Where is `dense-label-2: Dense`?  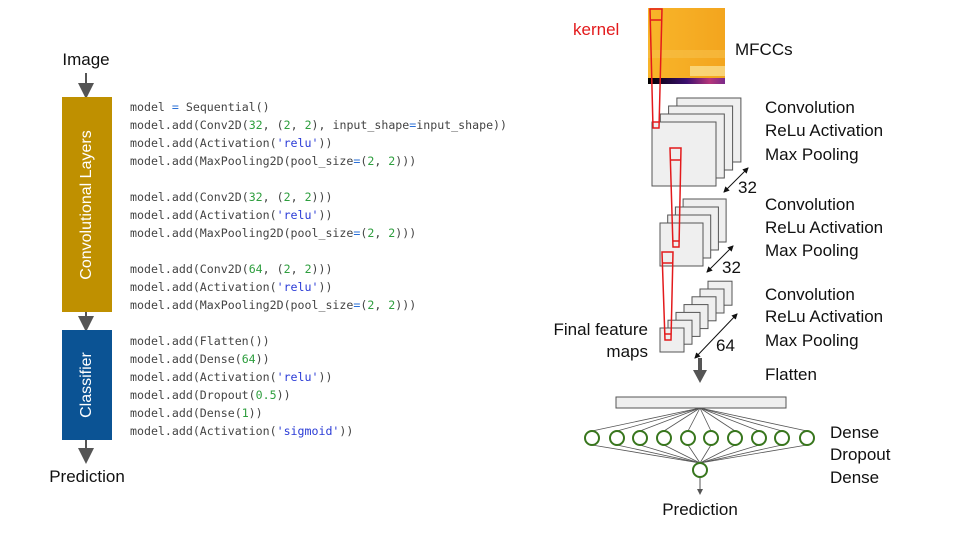 dense-label-2: Dense is located at coordinates (854, 477).